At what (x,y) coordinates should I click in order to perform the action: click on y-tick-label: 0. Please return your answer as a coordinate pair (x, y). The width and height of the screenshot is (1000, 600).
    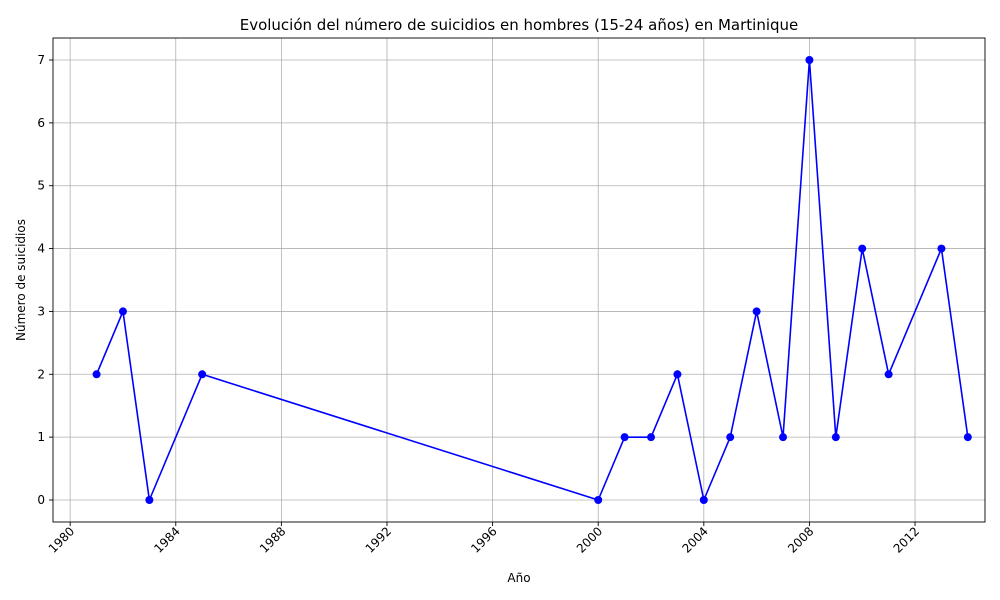
    Looking at the image, I should click on (41, 500).